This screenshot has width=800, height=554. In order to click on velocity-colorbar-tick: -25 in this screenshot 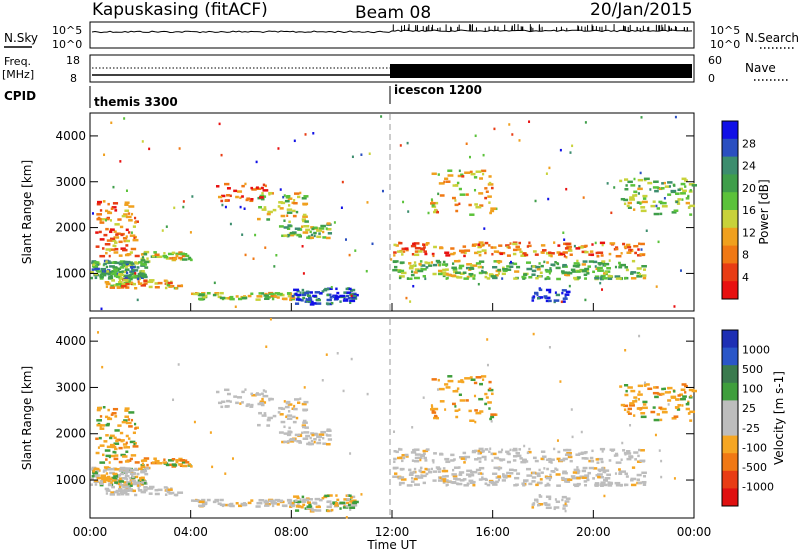, I will do `click(751, 428)`.